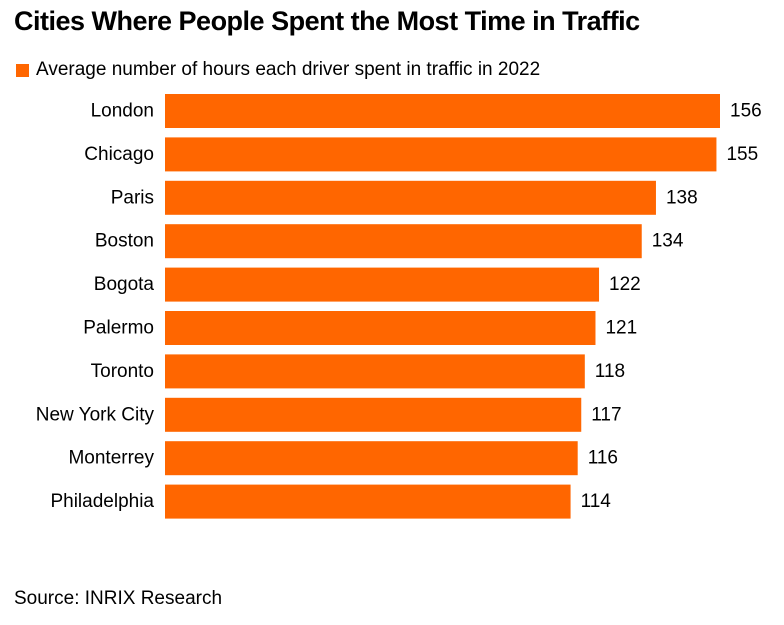  I want to click on category-label: Palermo, so click(118, 328).